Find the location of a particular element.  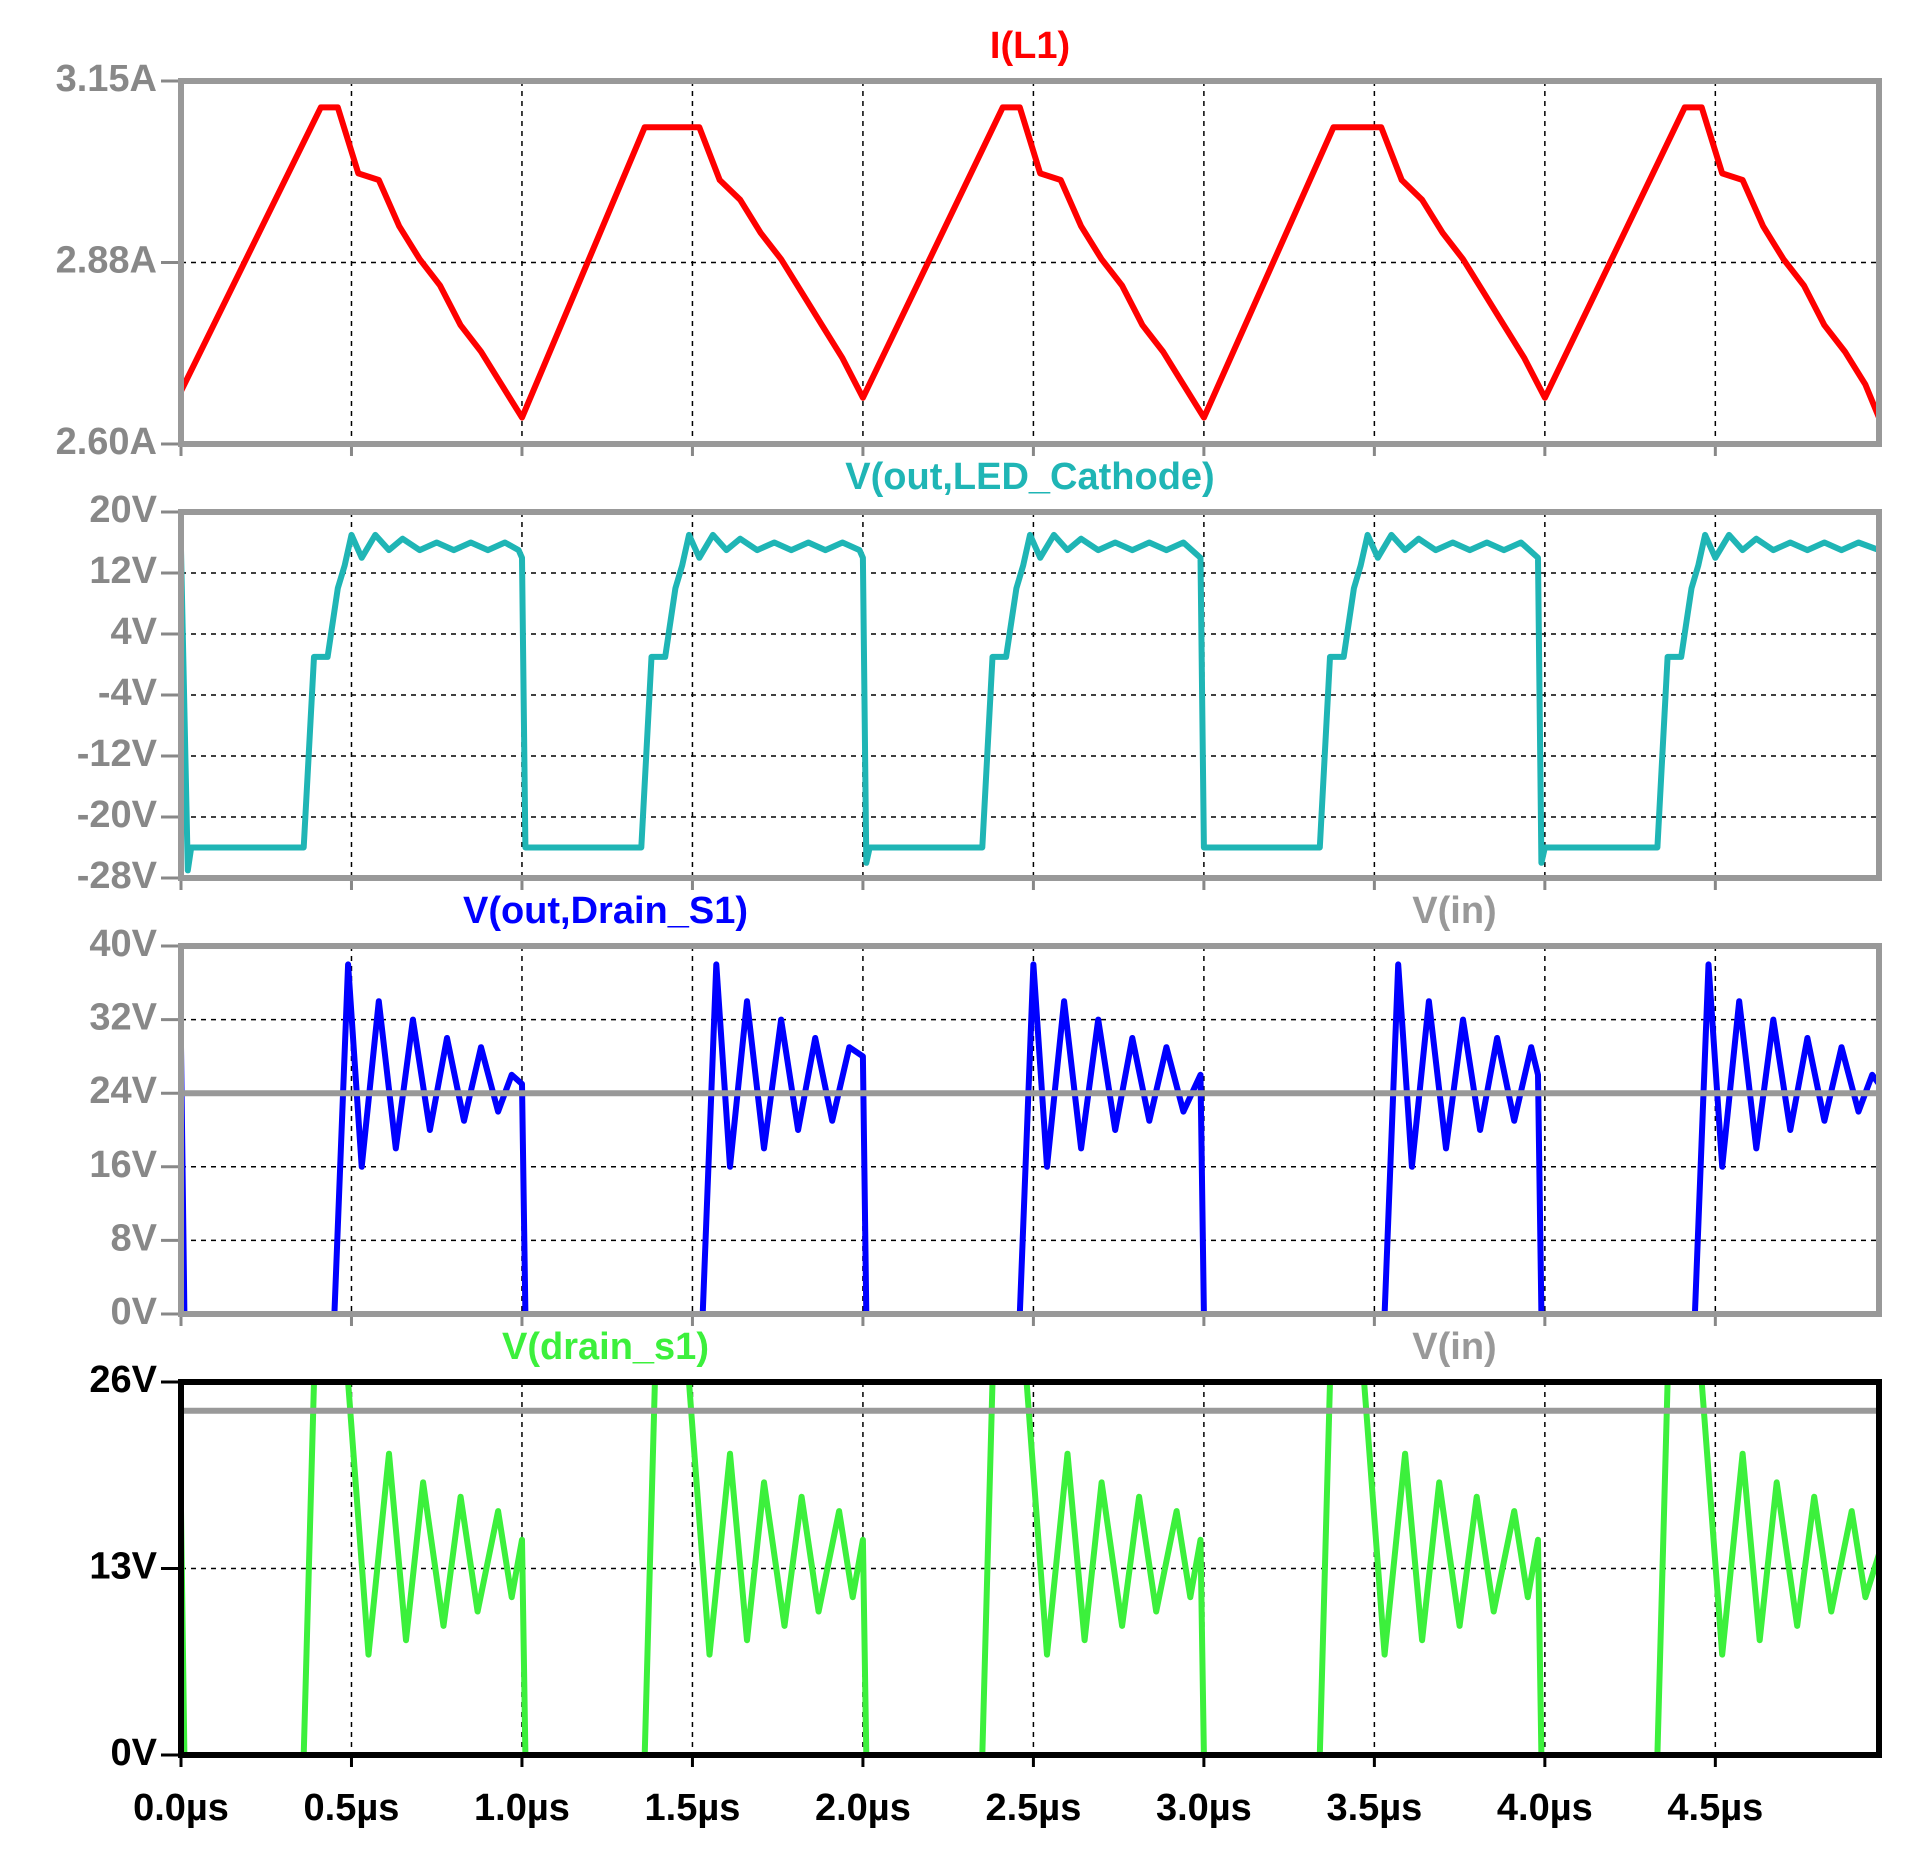

y-tick-label: 8V is located at coordinates (134, 1238).